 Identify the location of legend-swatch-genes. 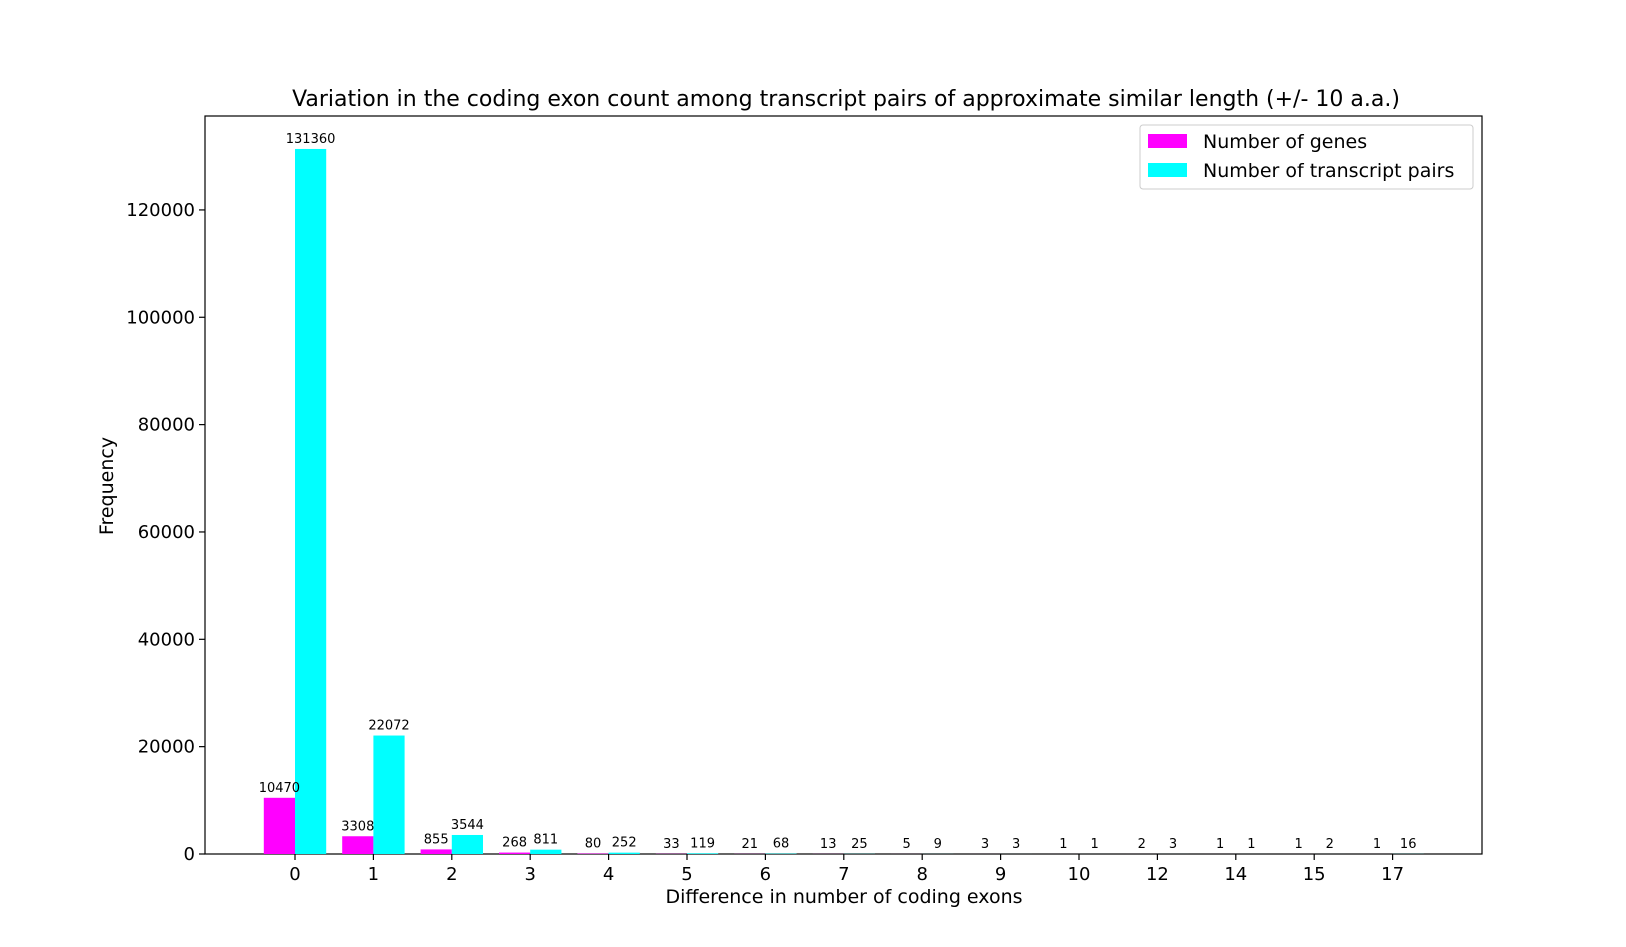
(1167, 141).